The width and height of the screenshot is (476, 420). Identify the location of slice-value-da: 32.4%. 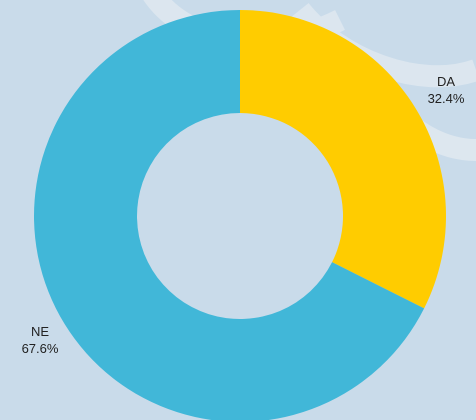
(446, 98).